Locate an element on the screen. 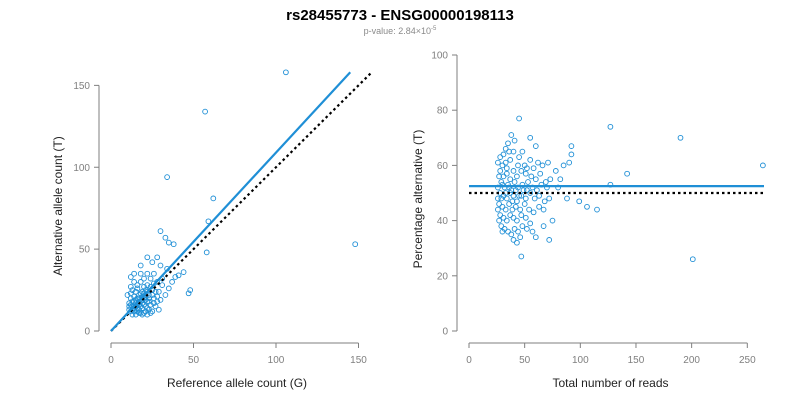 The width and height of the screenshot is (800, 405). x-axis-label: Reference allele count (G) is located at coordinates (237, 383).